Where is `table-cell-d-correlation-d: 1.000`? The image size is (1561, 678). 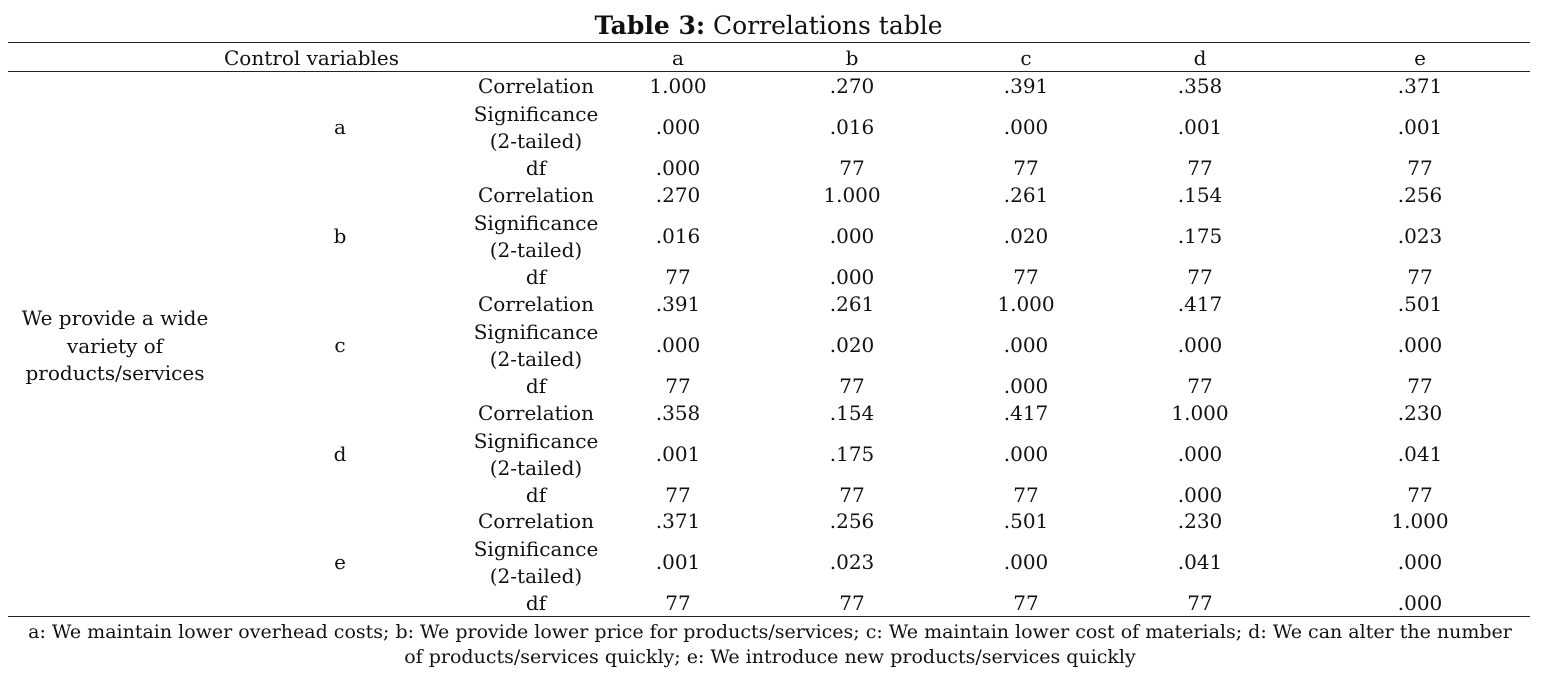 table-cell-d-correlation-d: 1.000 is located at coordinates (1200, 413).